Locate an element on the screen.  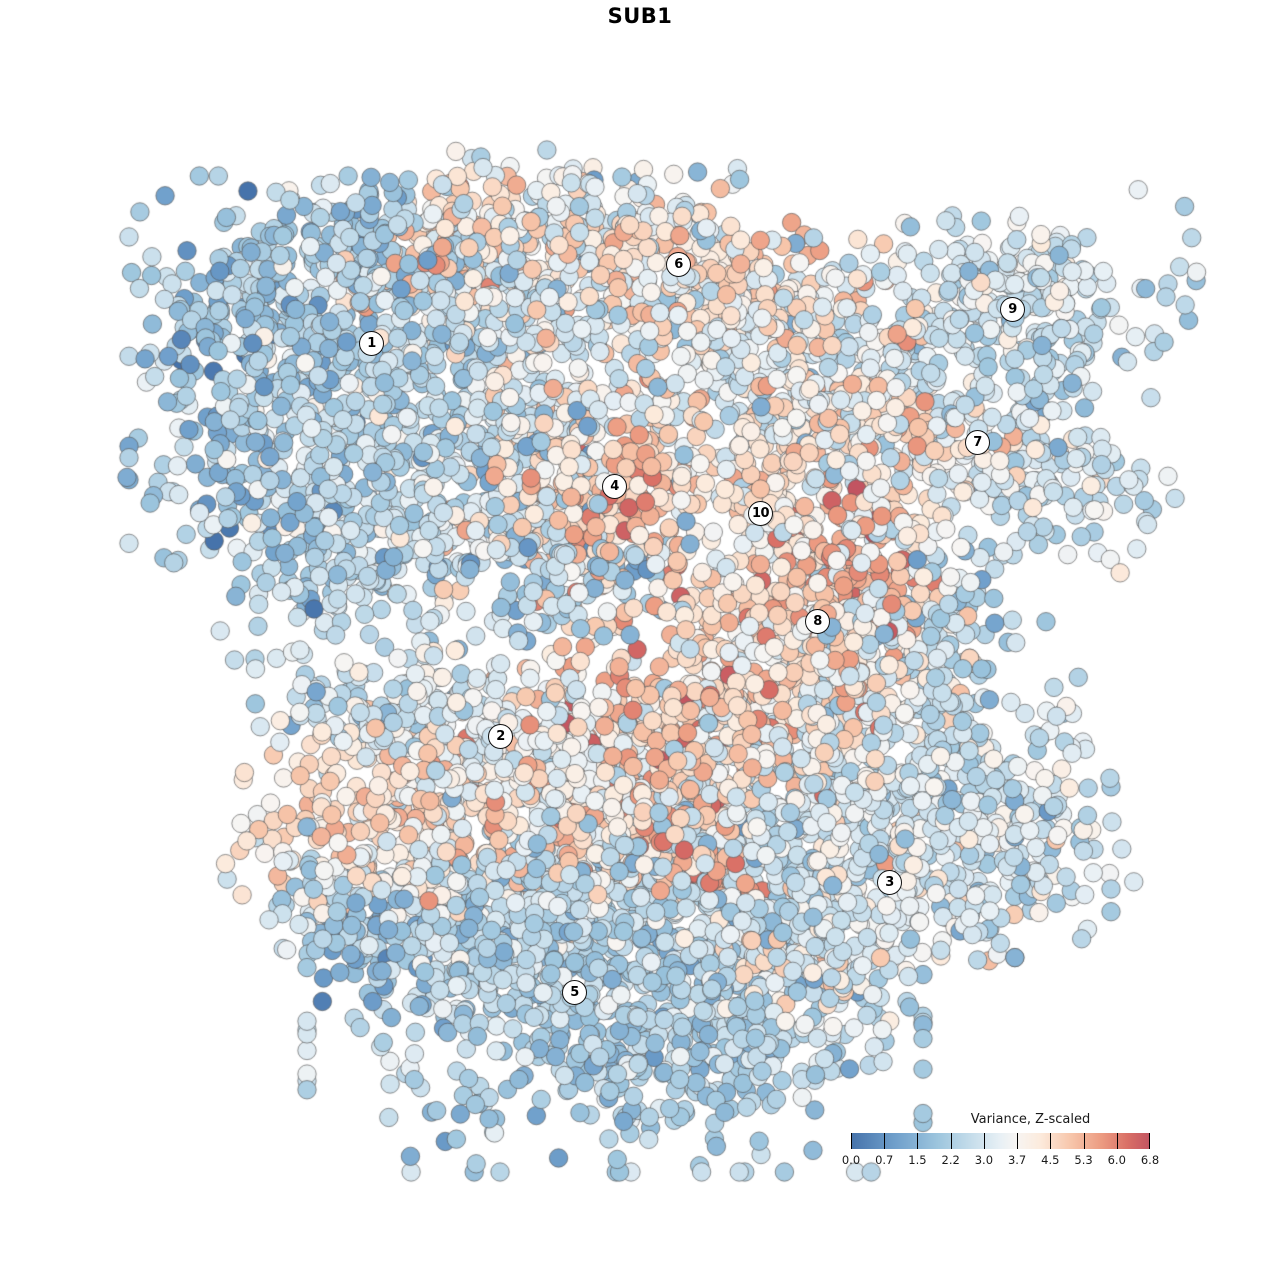
cluster-label-8: 8 is located at coordinates (817, 621).